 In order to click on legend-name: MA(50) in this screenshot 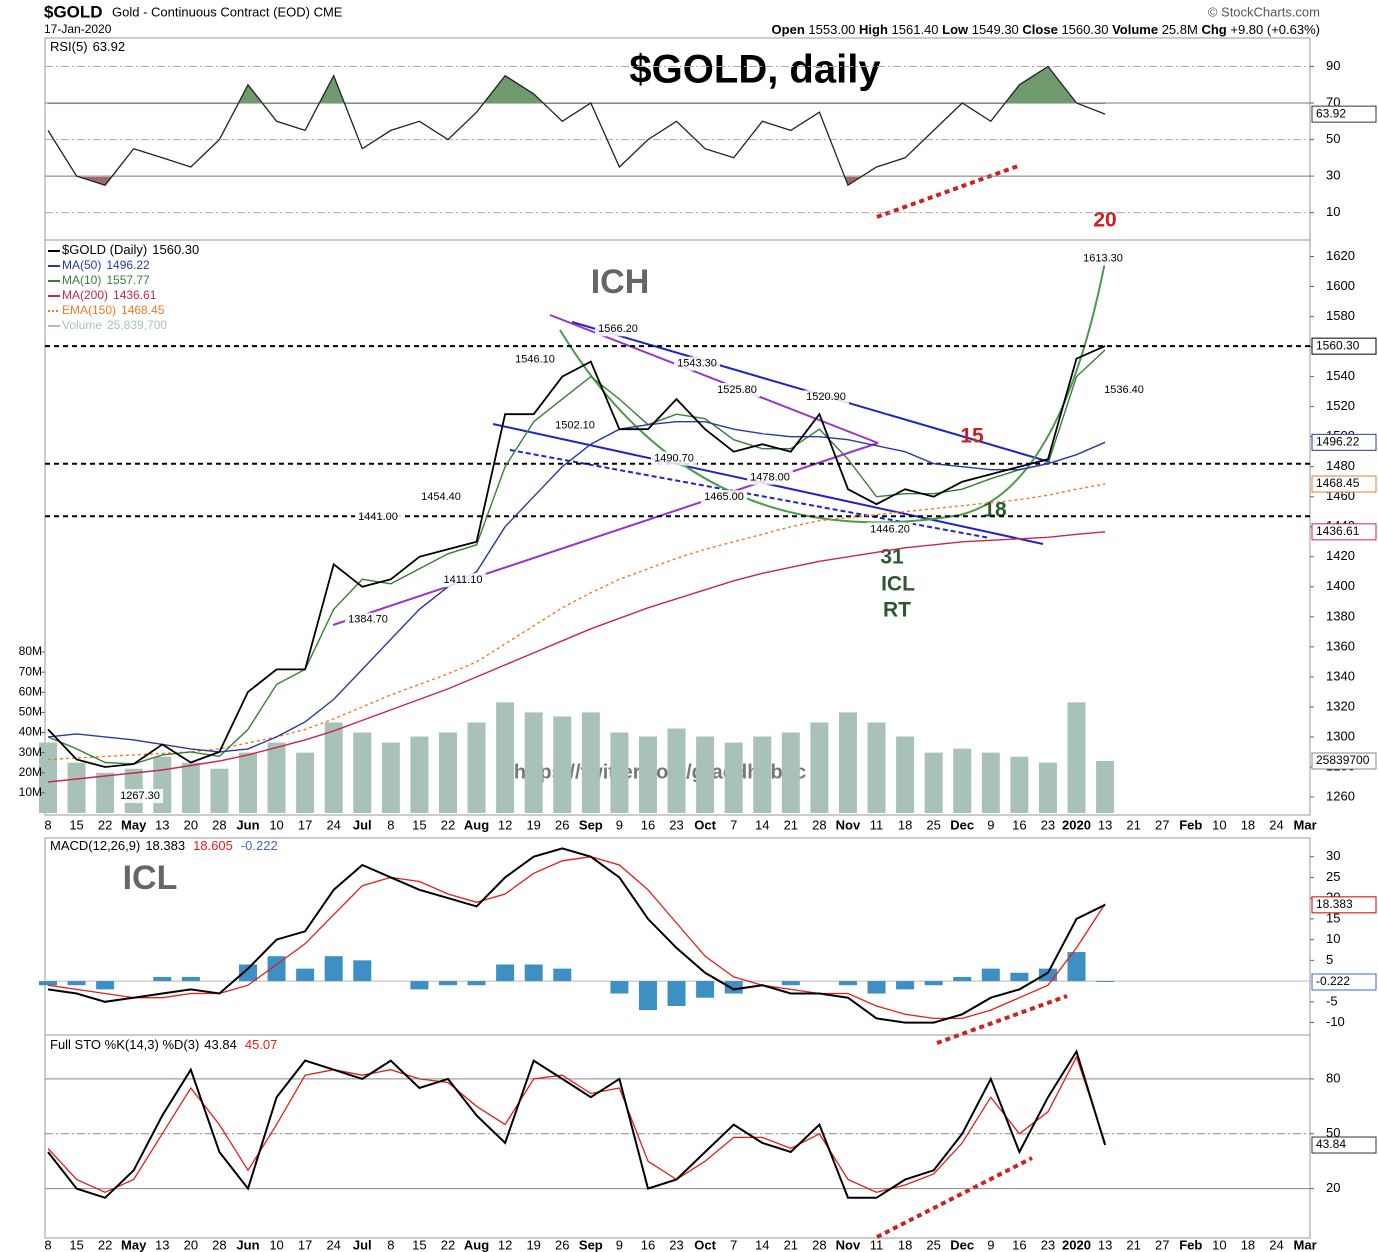, I will do `click(81, 265)`.